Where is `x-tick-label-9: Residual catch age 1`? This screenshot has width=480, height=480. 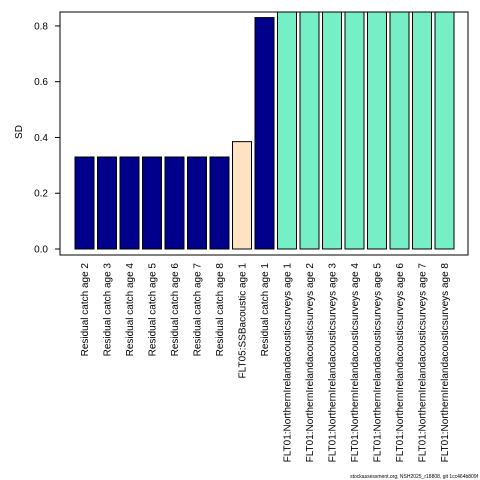
x-tick-label-9: Residual catch age 1 is located at coordinates (265, 310).